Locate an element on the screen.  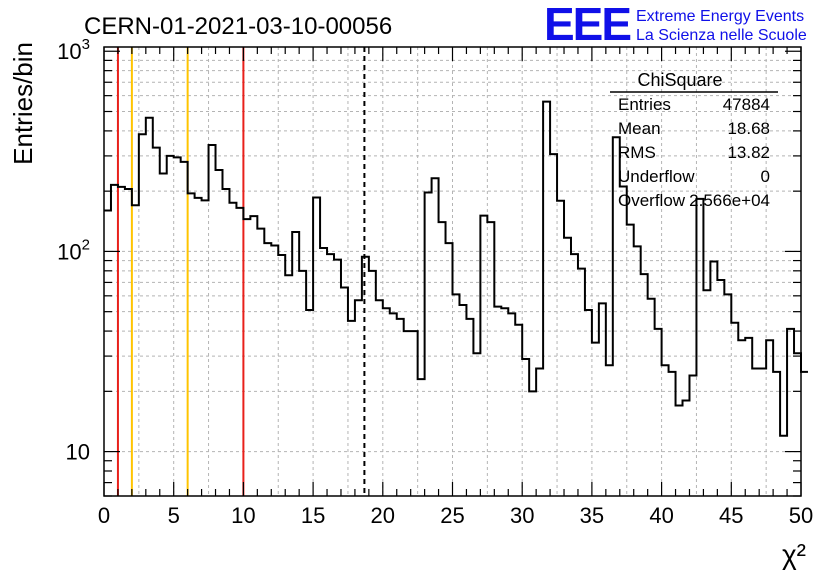
stats-label: RMS is located at coordinates (637, 152).